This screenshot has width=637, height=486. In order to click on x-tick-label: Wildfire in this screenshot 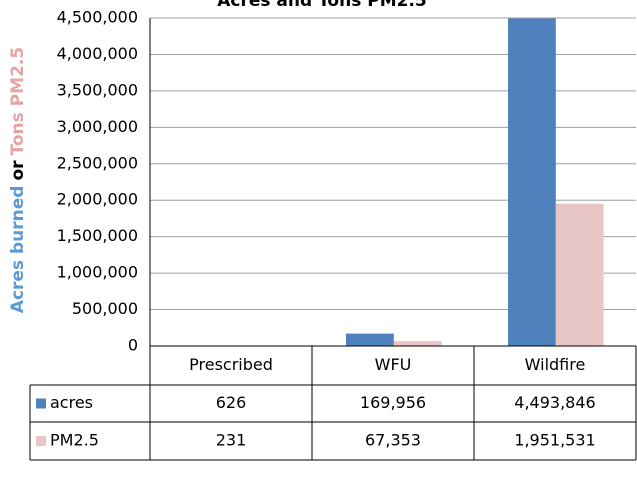, I will do `click(555, 364)`.